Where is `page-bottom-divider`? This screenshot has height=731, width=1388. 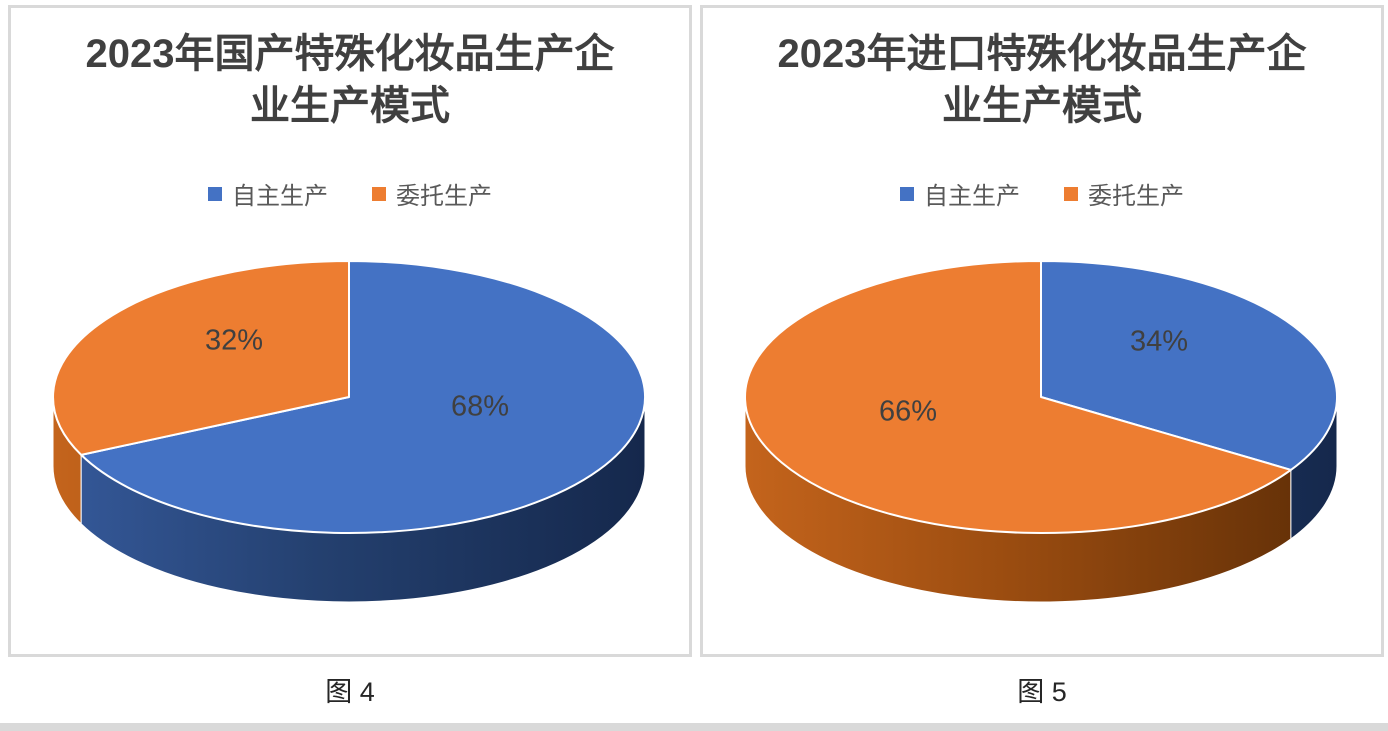 page-bottom-divider is located at coordinates (694, 727).